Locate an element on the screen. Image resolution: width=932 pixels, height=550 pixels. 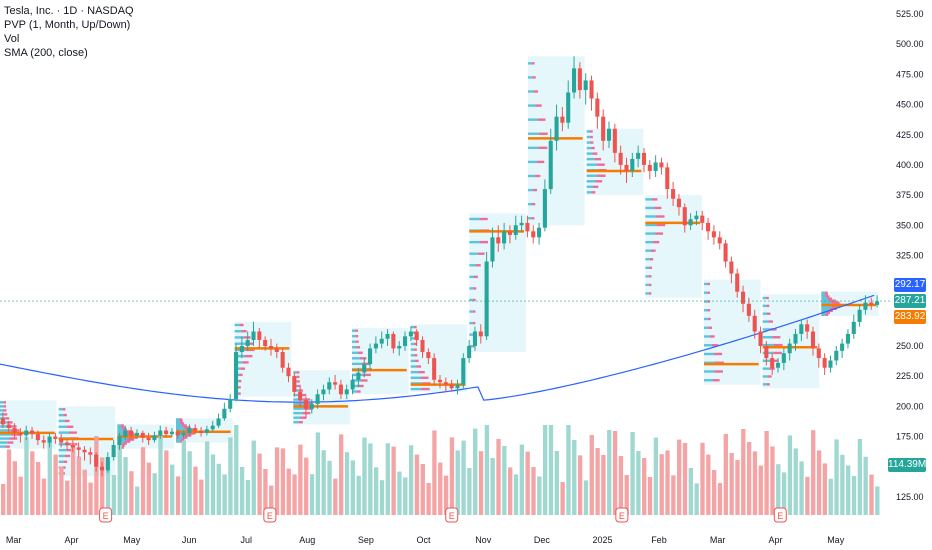
y-tick-label: 525.00 is located at coordinates (910, 14).